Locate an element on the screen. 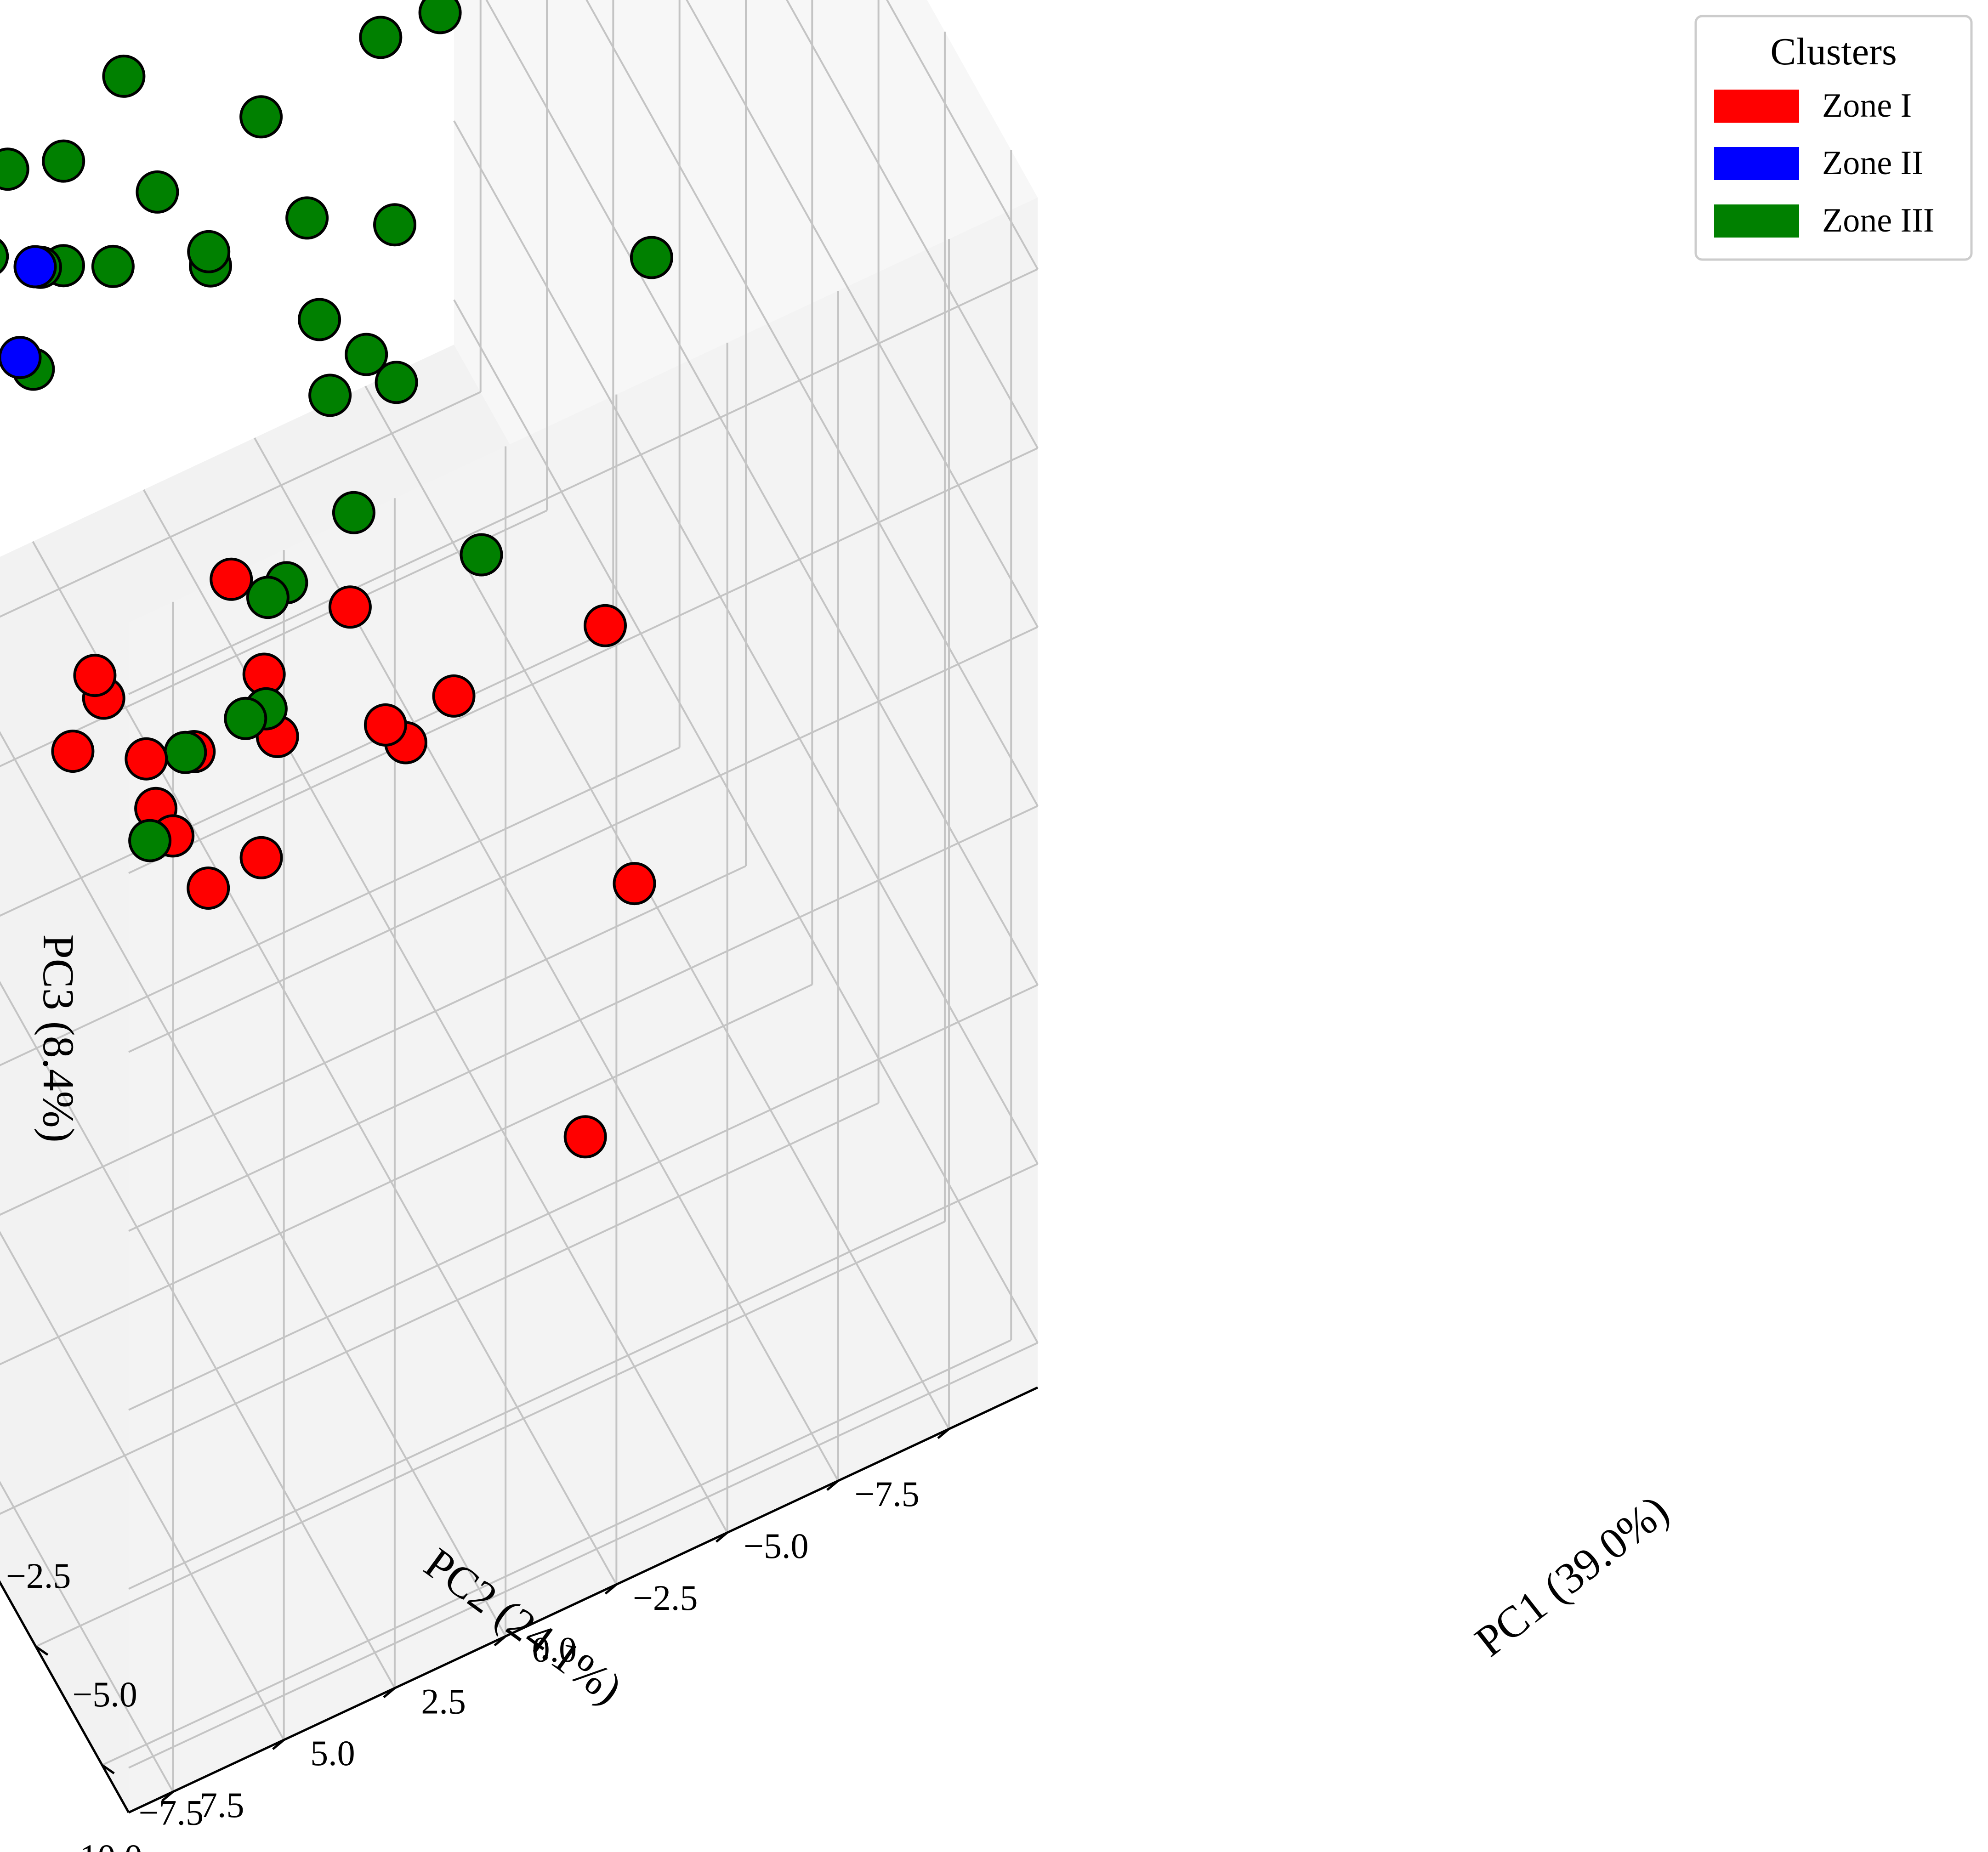 This screenshot has width=1988, height=1852. y-tick-label: 2.5 is located at coordinates (443, 1701).